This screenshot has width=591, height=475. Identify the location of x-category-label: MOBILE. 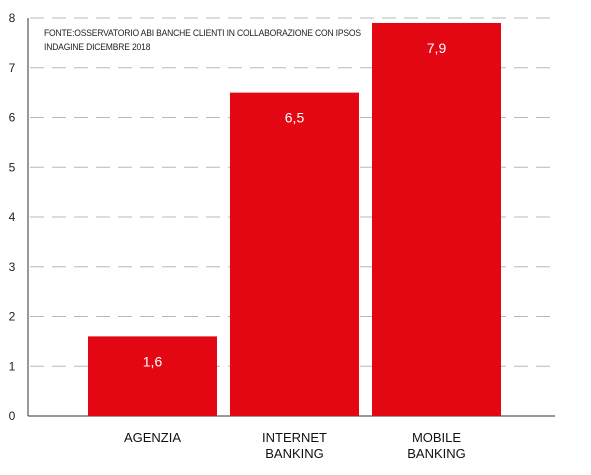
(436, 437).